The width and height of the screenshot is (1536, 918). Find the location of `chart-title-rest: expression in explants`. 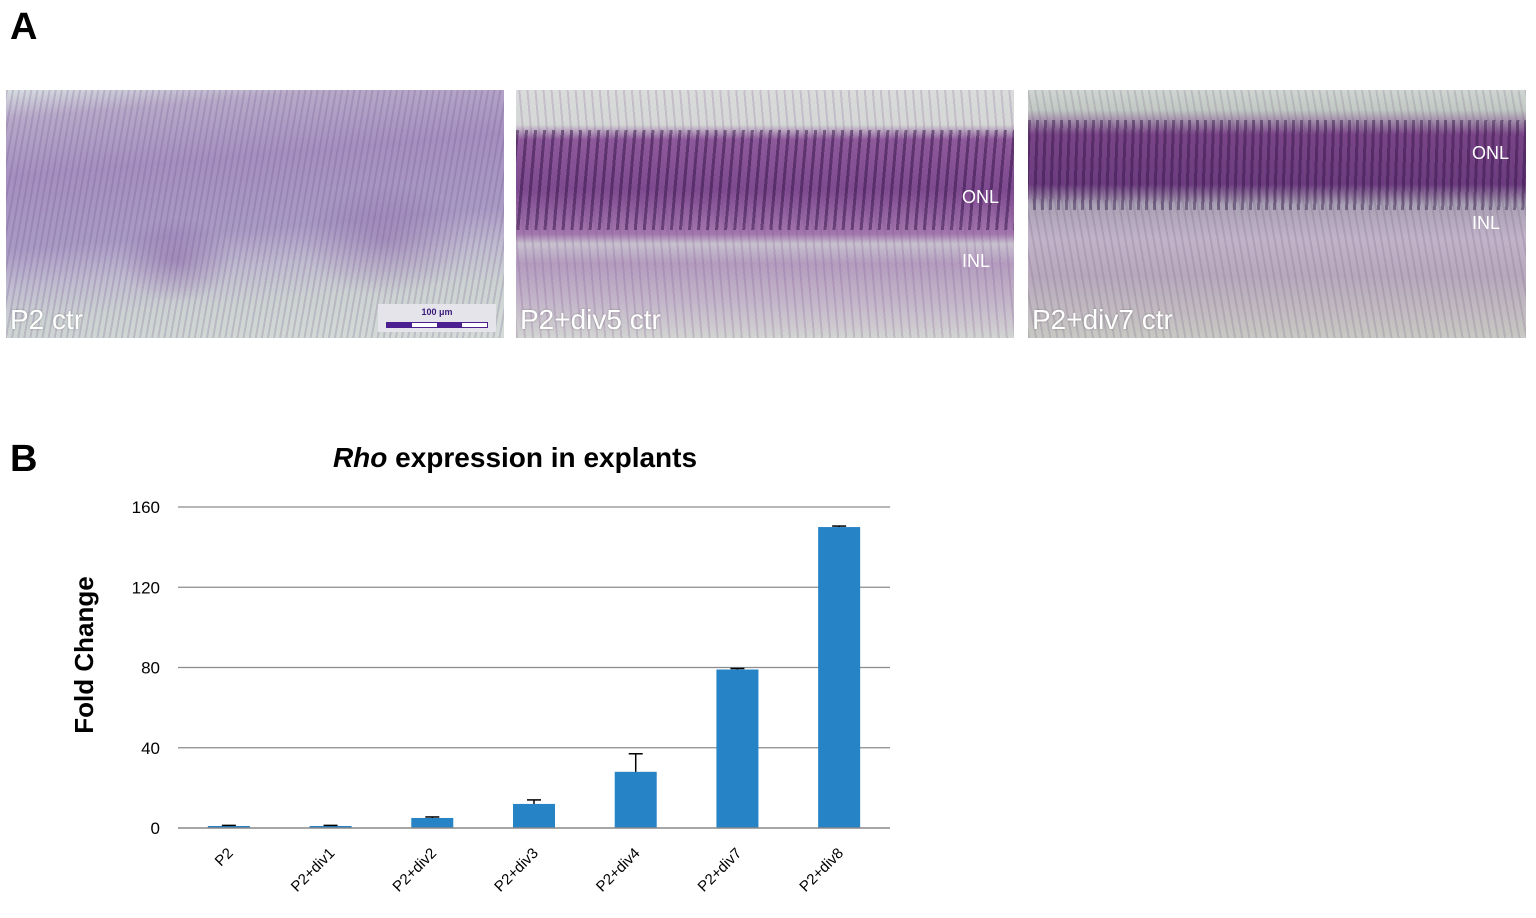

chart-title-rest: expression in explants is located at coordinates (542, 457).